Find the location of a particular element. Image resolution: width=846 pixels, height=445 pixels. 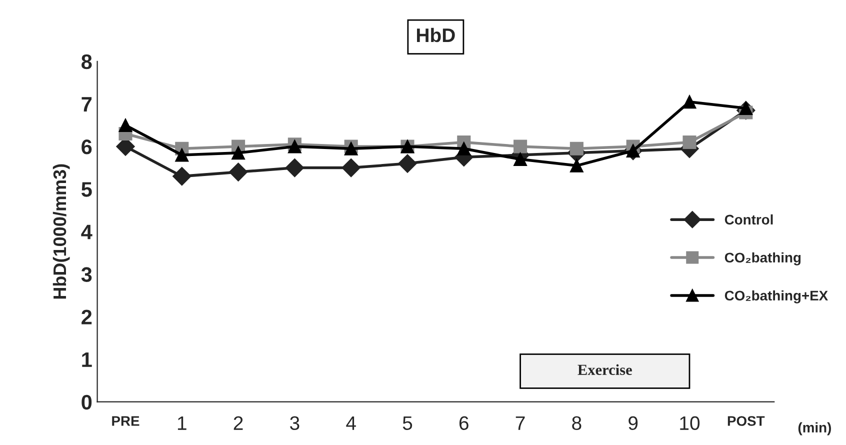

y-tick-label: 0 is located at coordinates (87, 402).